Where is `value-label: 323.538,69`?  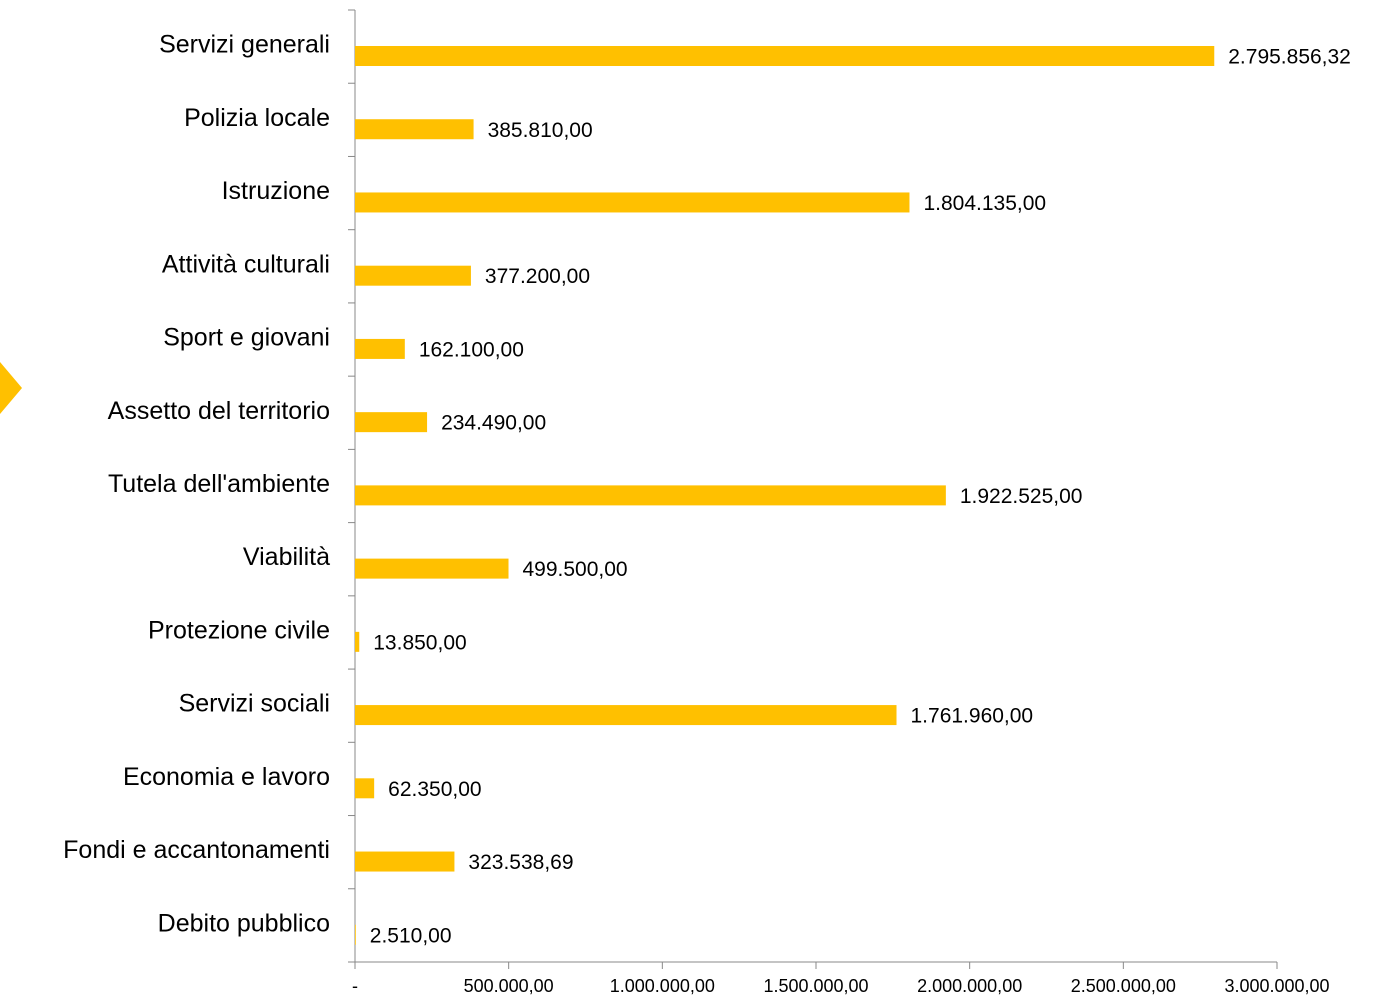 value-label: 323.538,69 is located at coordinates (520, 862).